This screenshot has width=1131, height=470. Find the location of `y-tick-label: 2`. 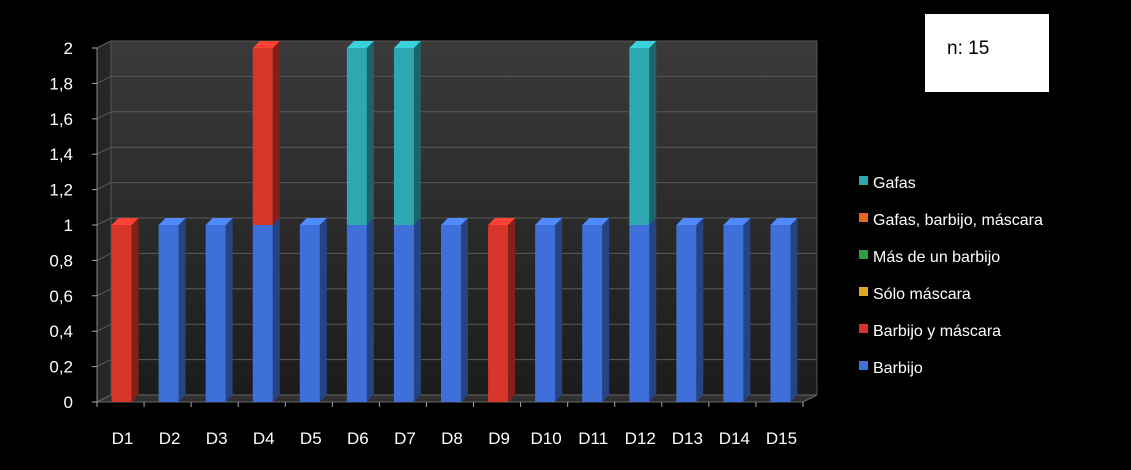

y-tick-label: 2 is located at coordinates (68, 48).